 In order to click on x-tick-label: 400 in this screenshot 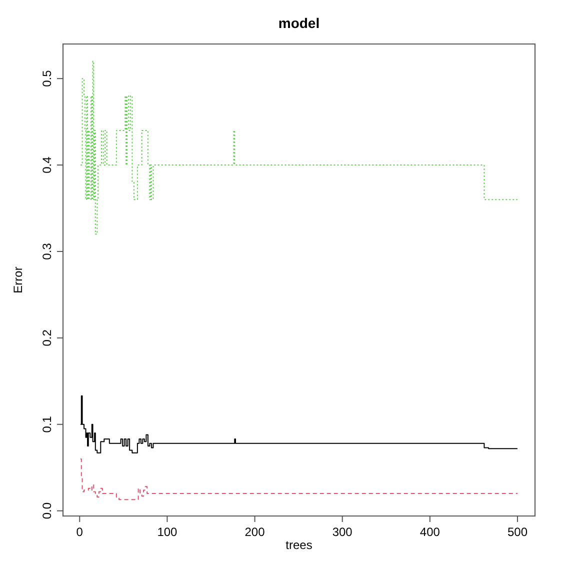, I will do `click(430, 532)`.